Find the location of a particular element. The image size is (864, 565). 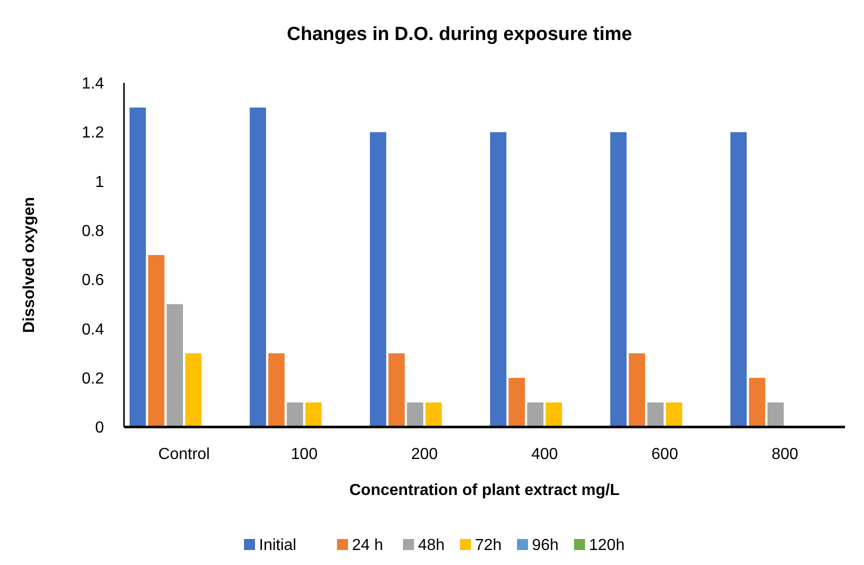

legend-label: 72h is located at coordinates (488, 545).